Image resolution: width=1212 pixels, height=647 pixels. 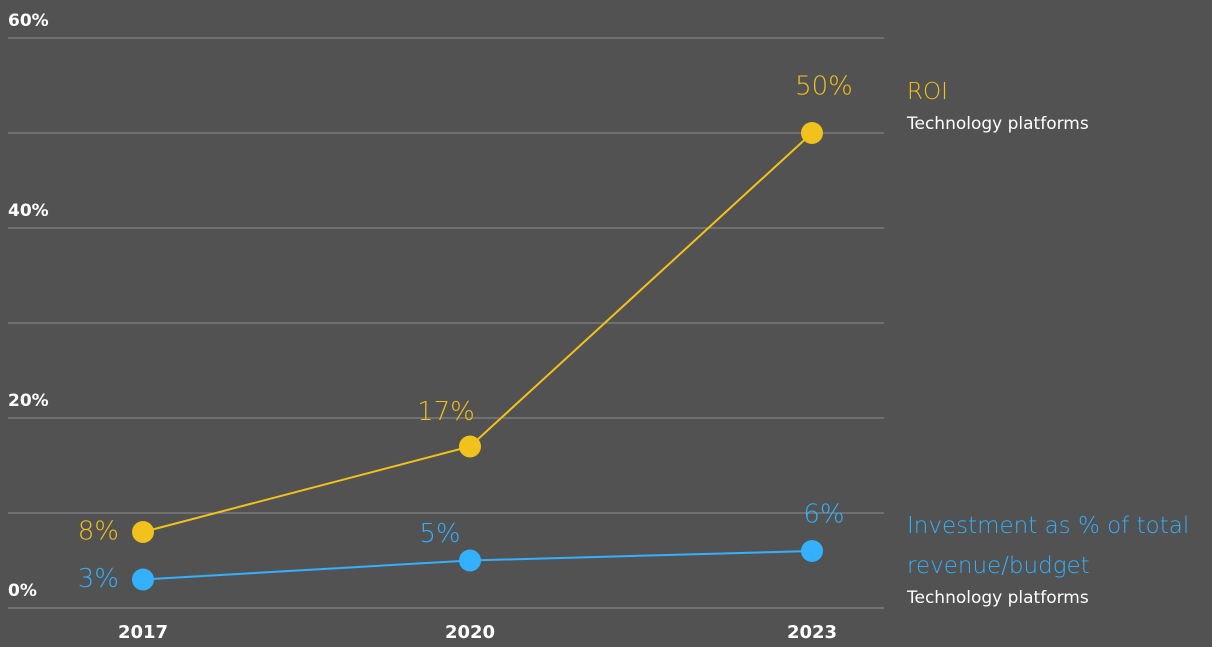 I want to click on data-label: 5%, so click(x=439, y=534).